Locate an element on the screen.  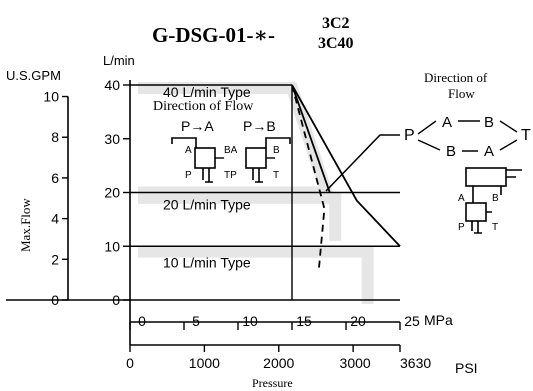
x-axis-label: Pressure is located at coordinates (272, 383).